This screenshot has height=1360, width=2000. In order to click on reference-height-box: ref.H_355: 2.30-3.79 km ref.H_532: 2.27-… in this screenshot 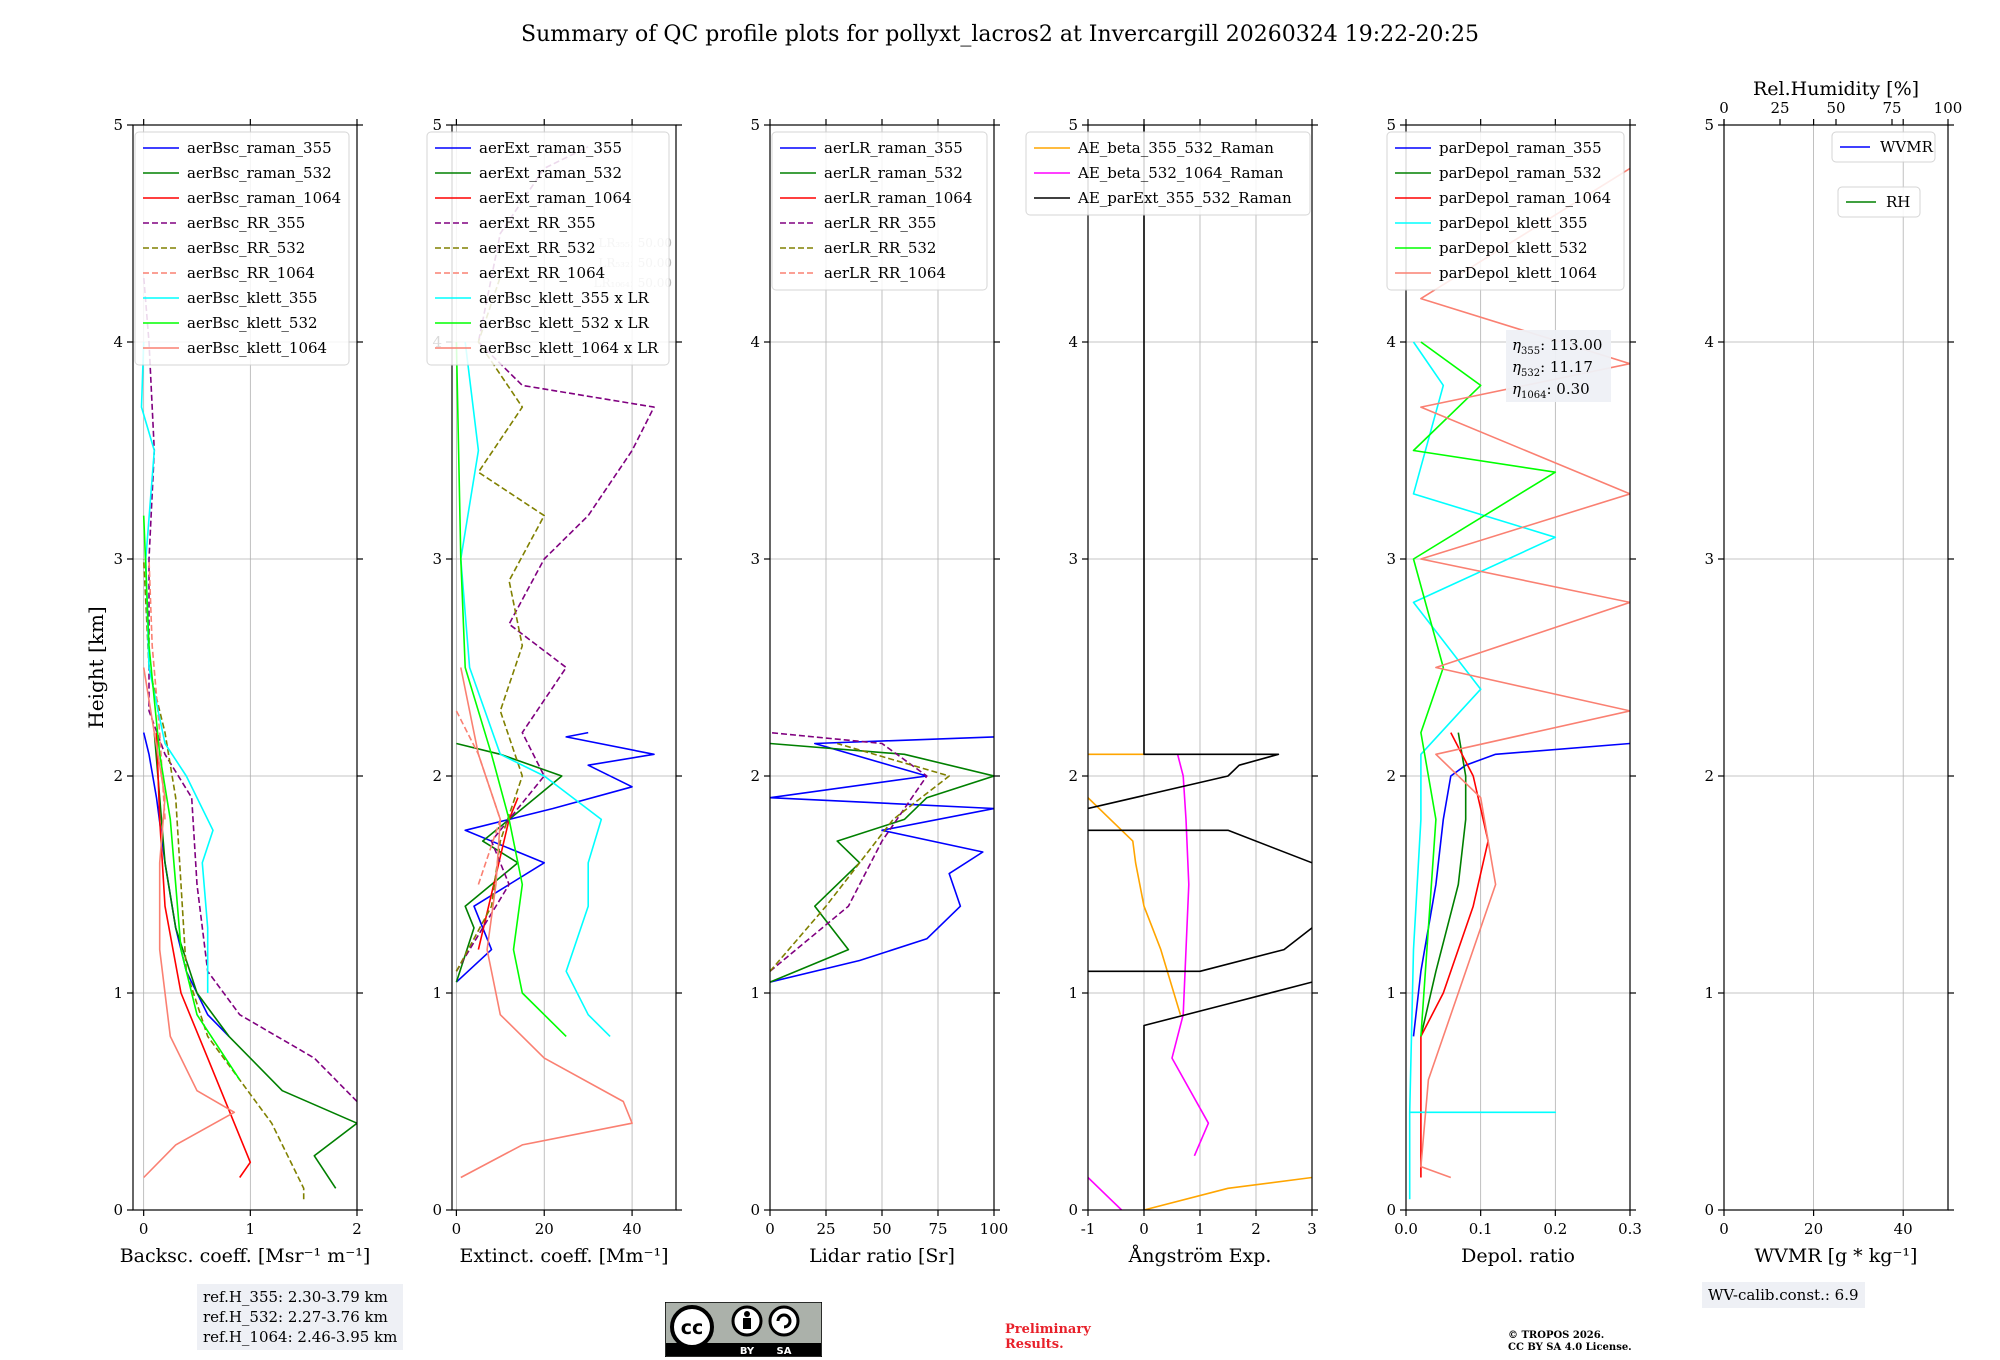, I will do `click(300, 1317)`.